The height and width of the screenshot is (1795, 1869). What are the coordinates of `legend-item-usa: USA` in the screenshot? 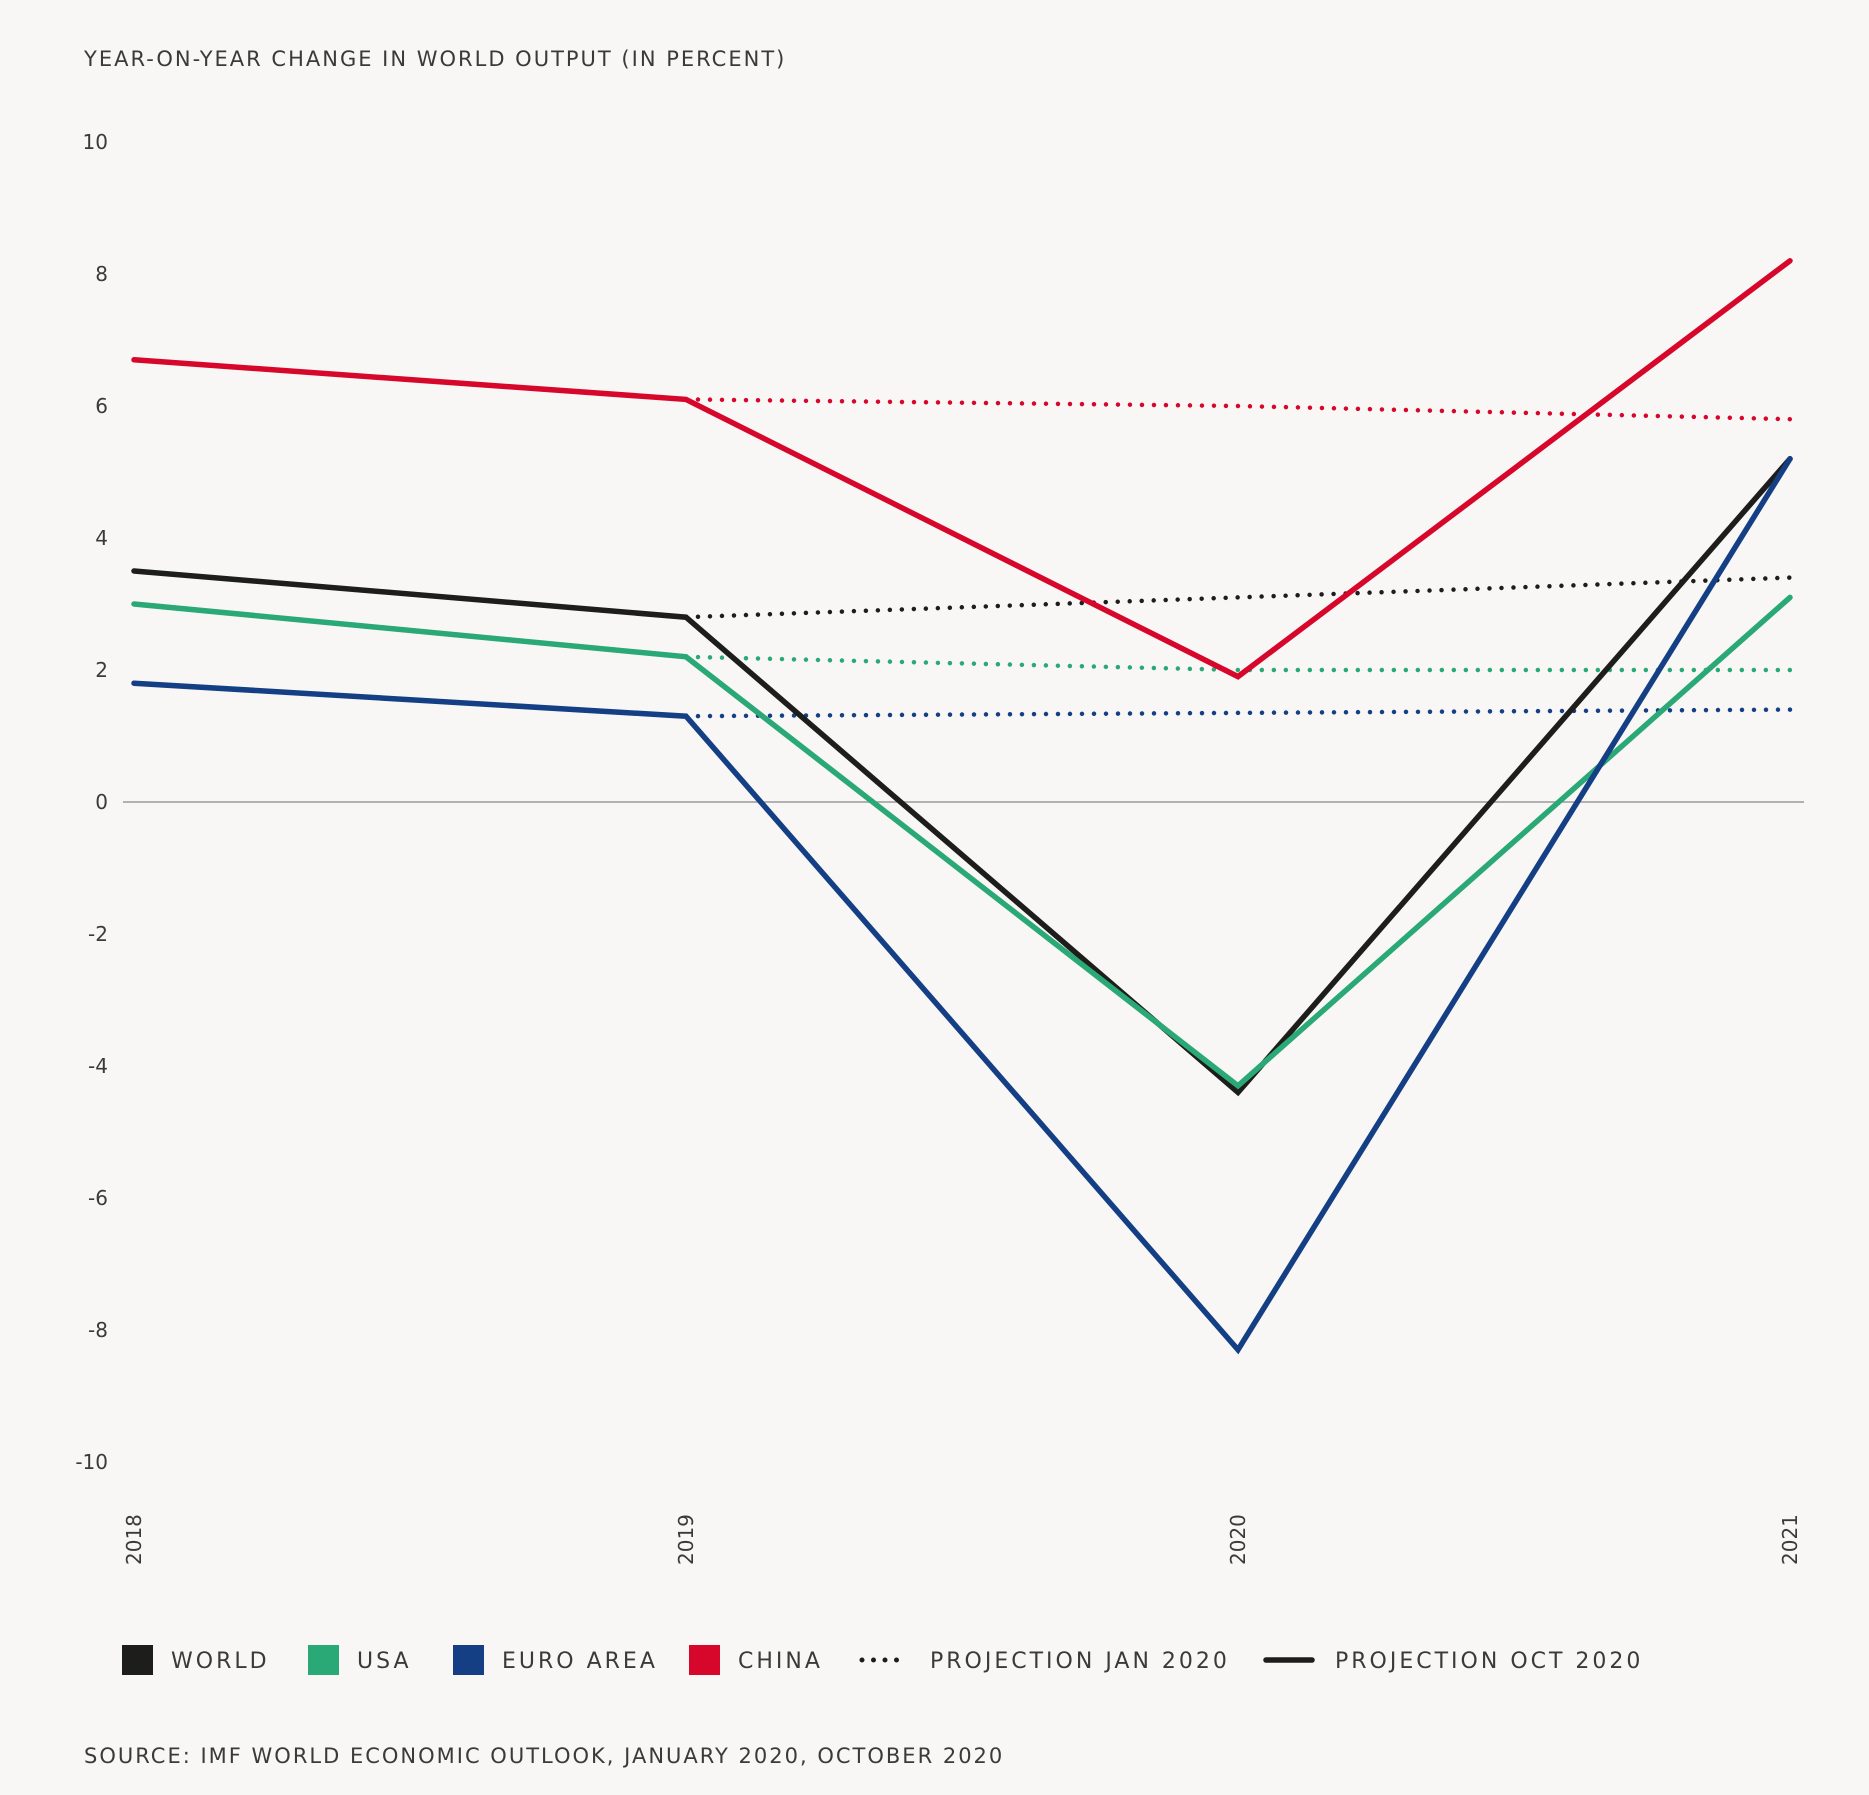 It's located at (360, 1660).